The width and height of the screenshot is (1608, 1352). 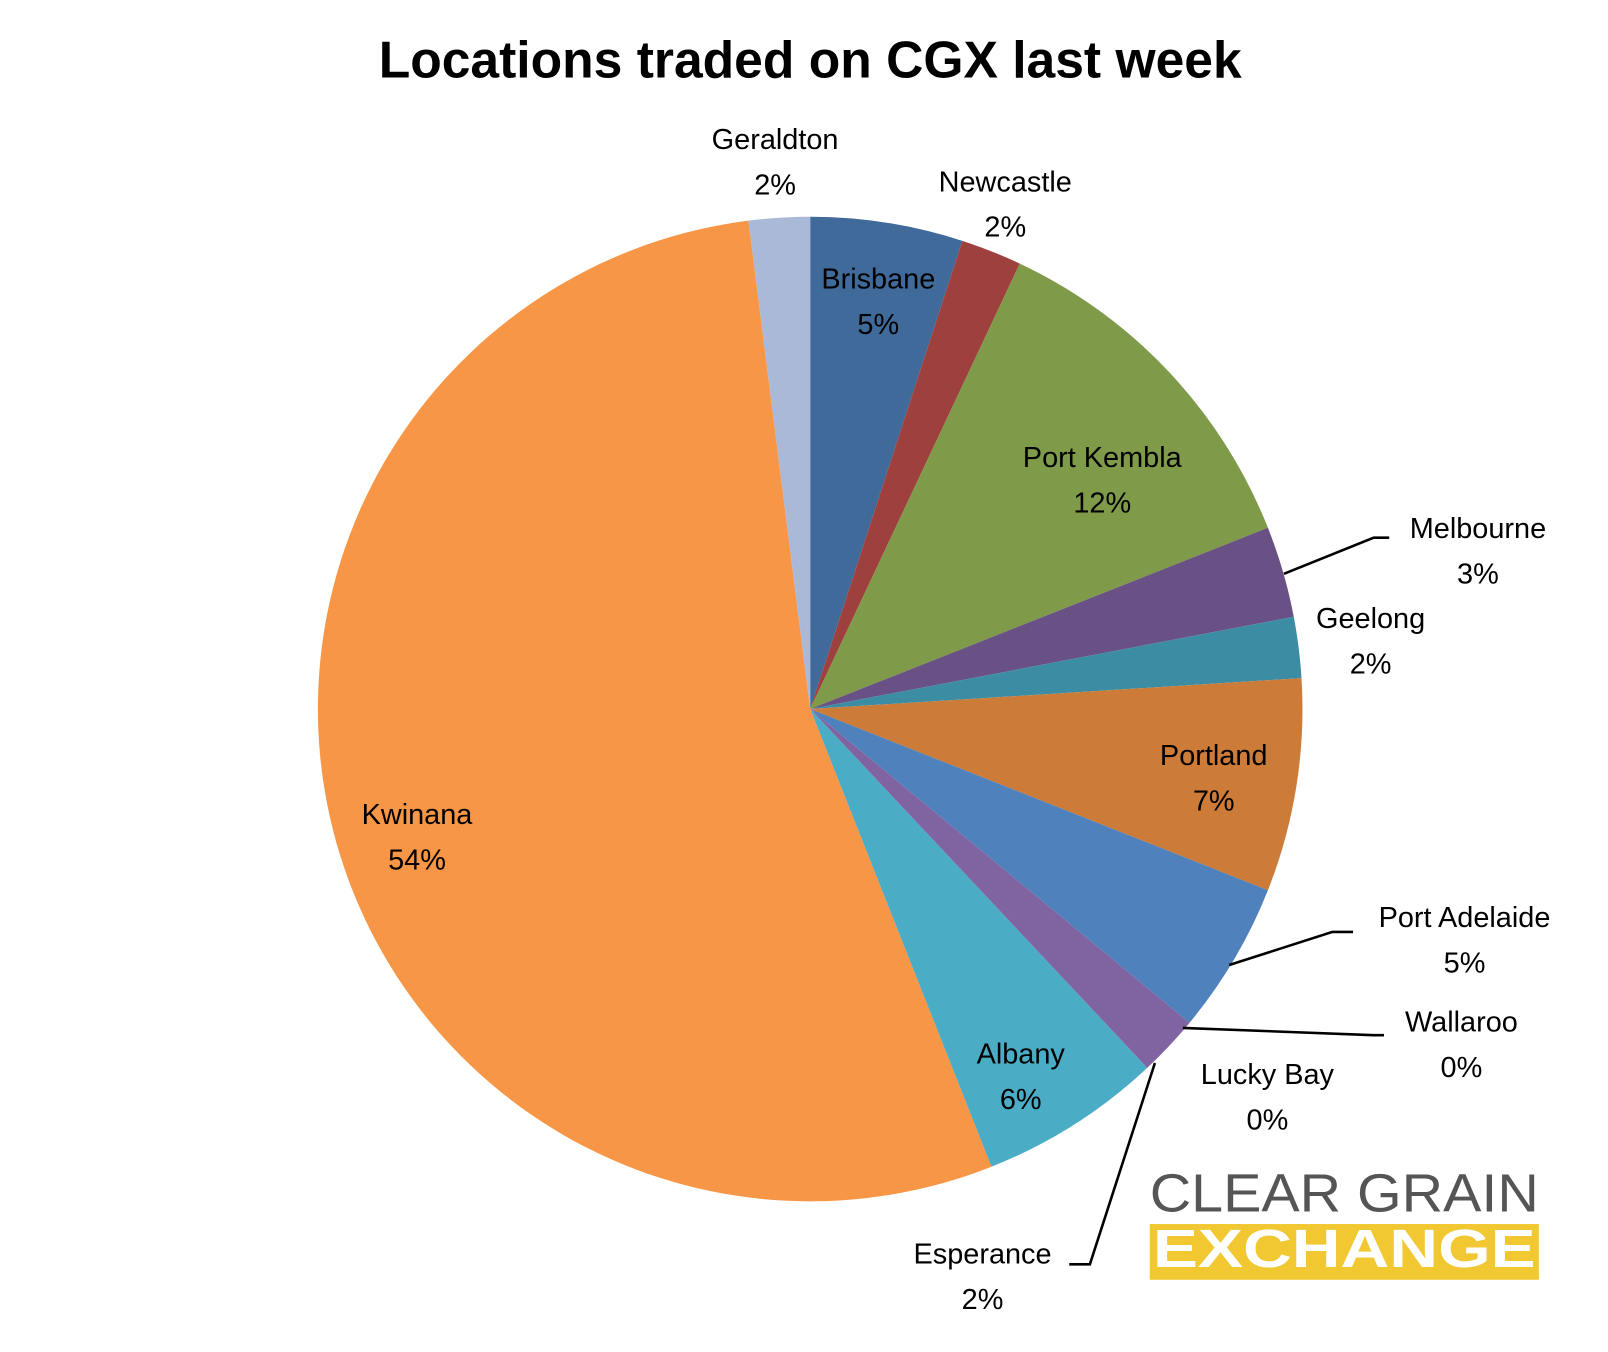 What do you see at coordinates (1021, 1054) in the screenshot?
I see `slice-label: Albany` at bounding box center [1021, 1054].